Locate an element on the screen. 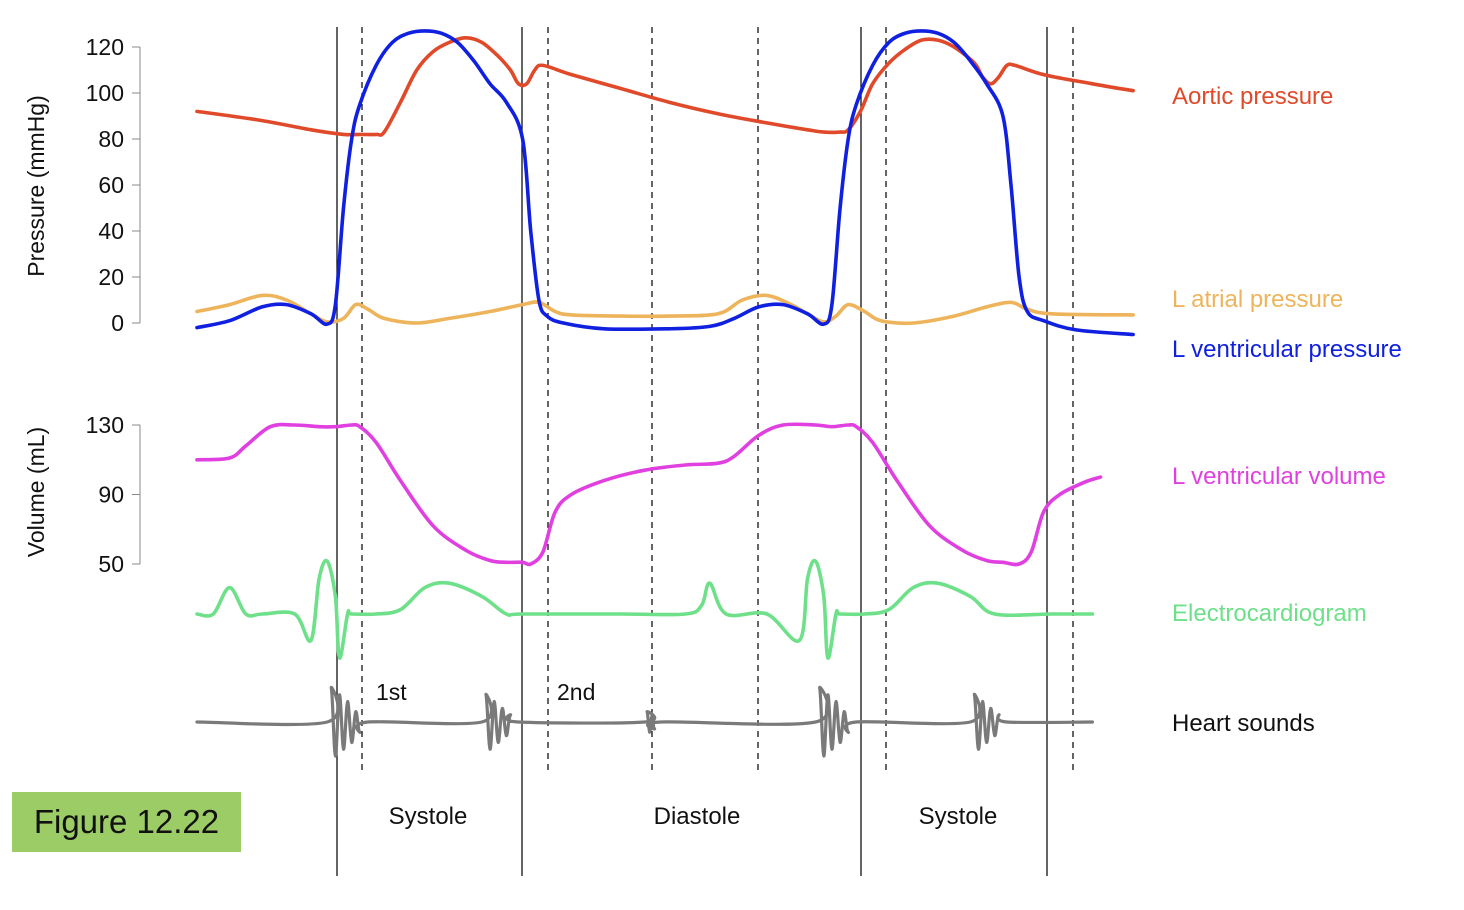  pressure-axis-label: Pressure (mmHg) is located at coordinates (36, 185).